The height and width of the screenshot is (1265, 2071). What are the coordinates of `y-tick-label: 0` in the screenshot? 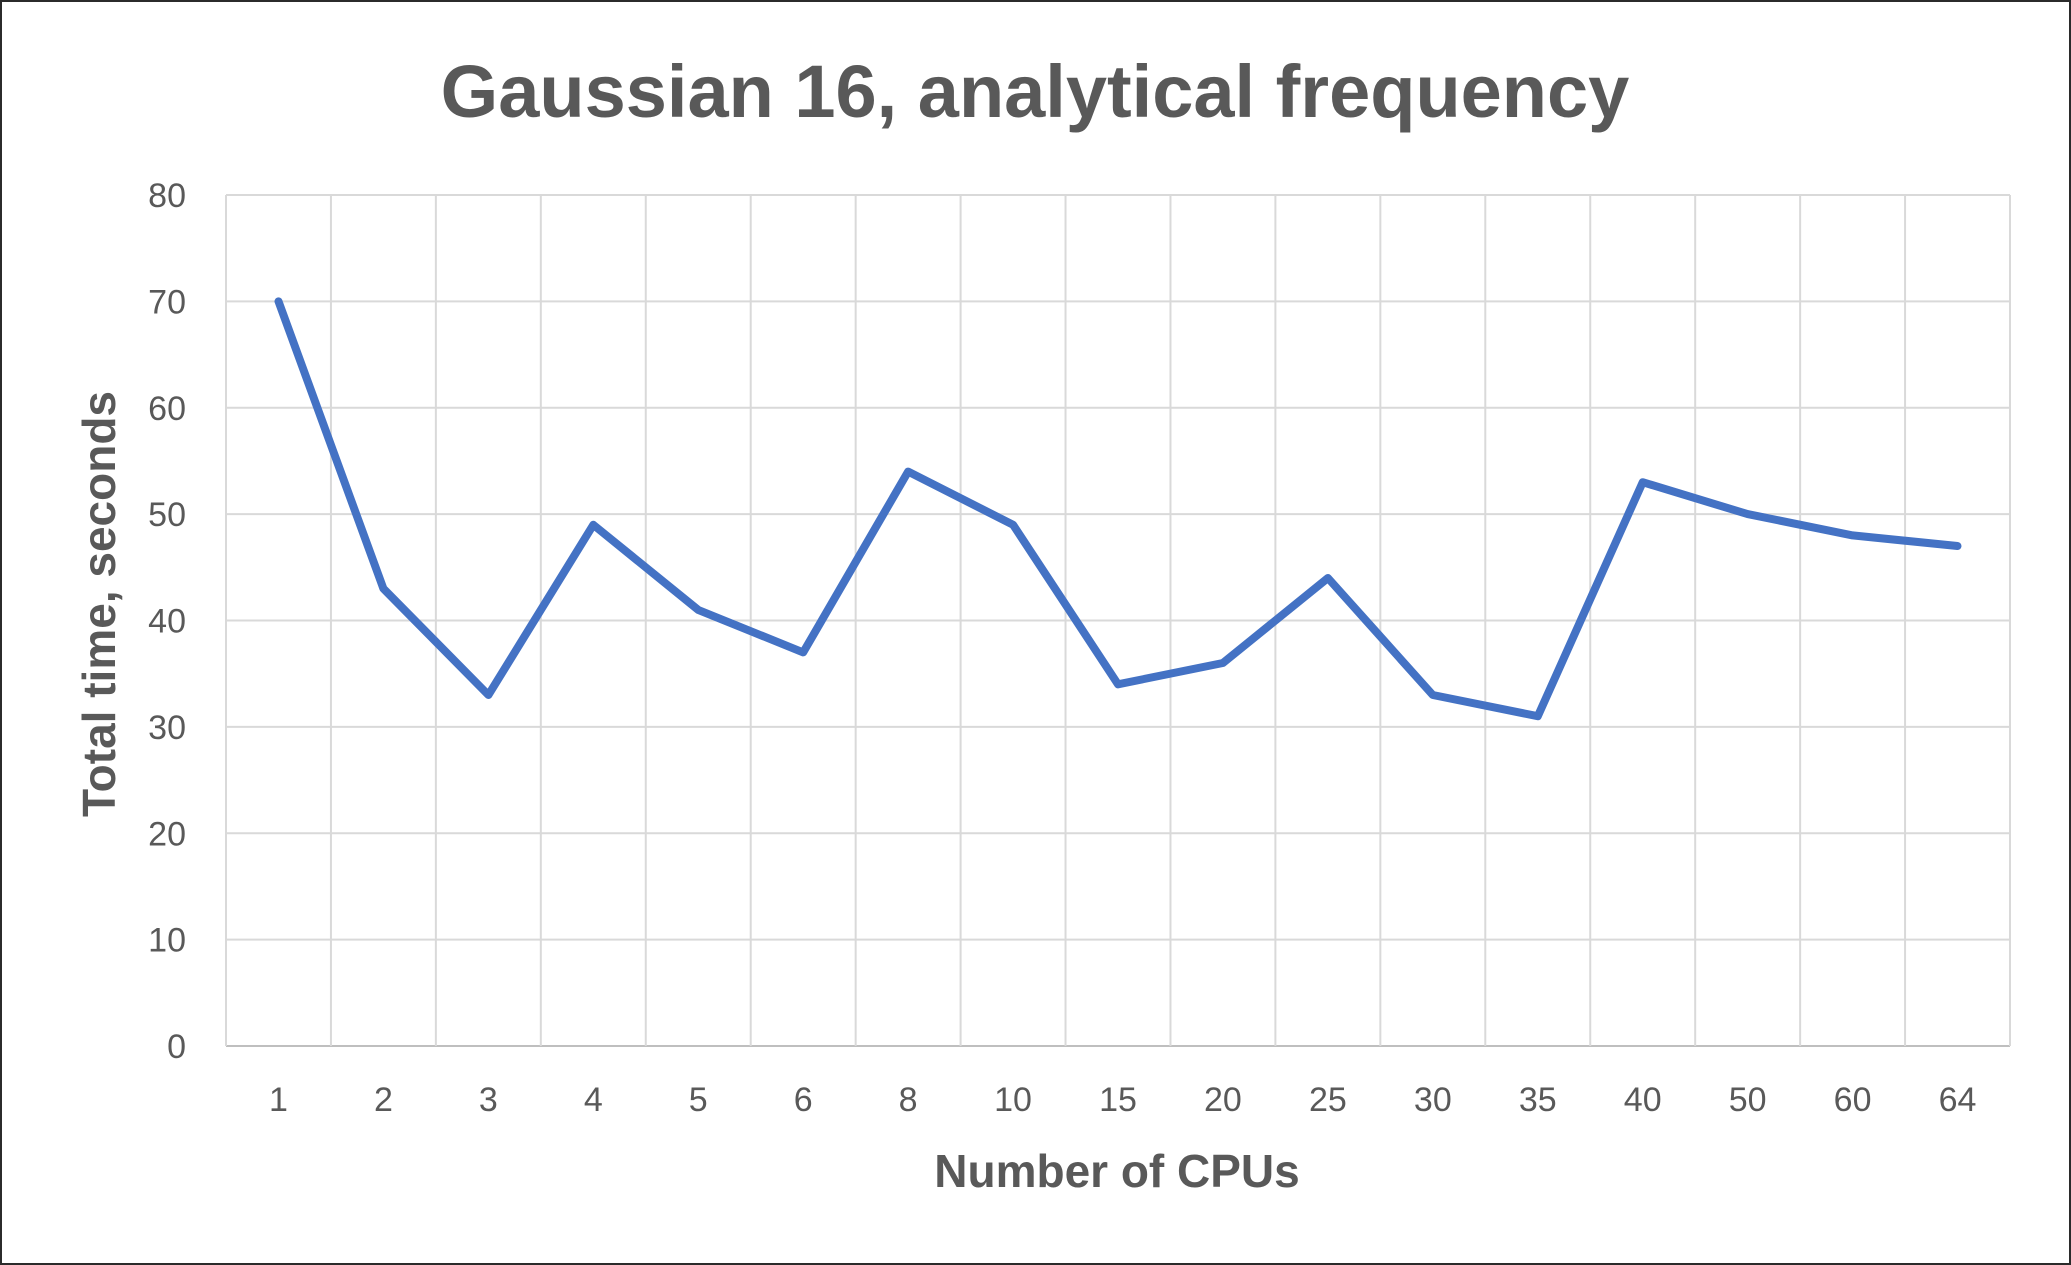 It's located at (176, 1047).